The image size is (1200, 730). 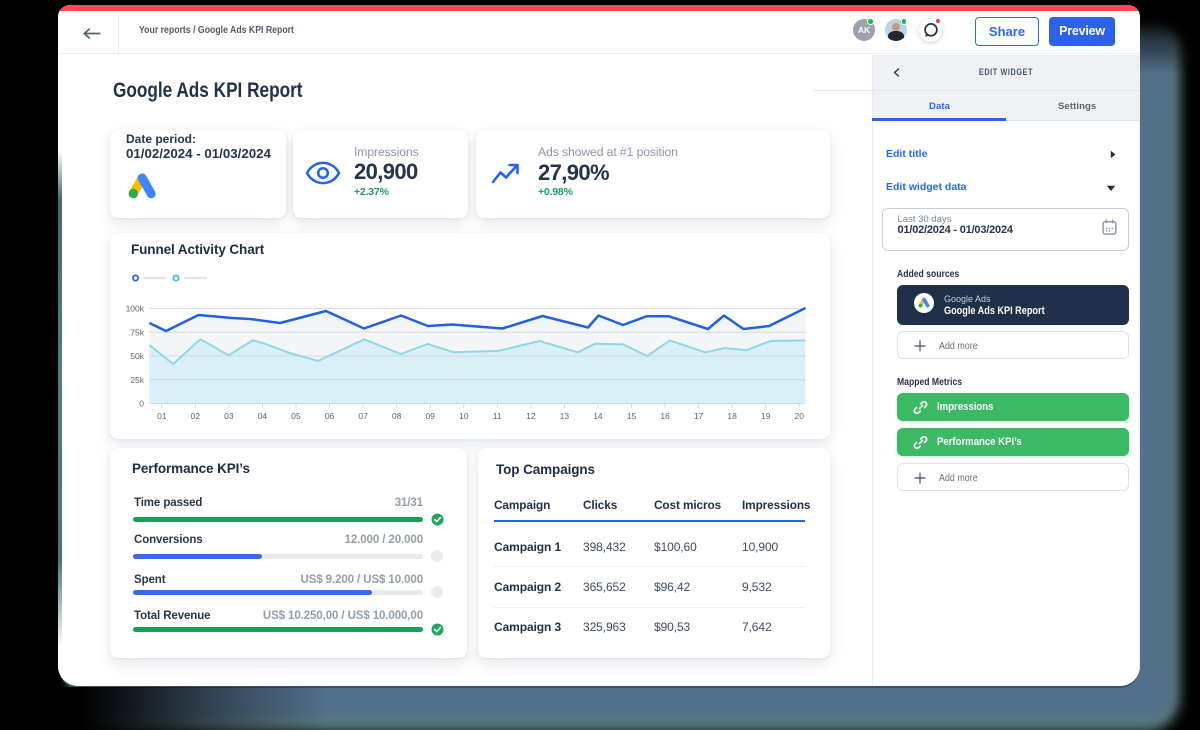 What do you see at coordinates (162, 416) in the screenshot?
I see `svg-text: 01` at bounding box center [162, 416].